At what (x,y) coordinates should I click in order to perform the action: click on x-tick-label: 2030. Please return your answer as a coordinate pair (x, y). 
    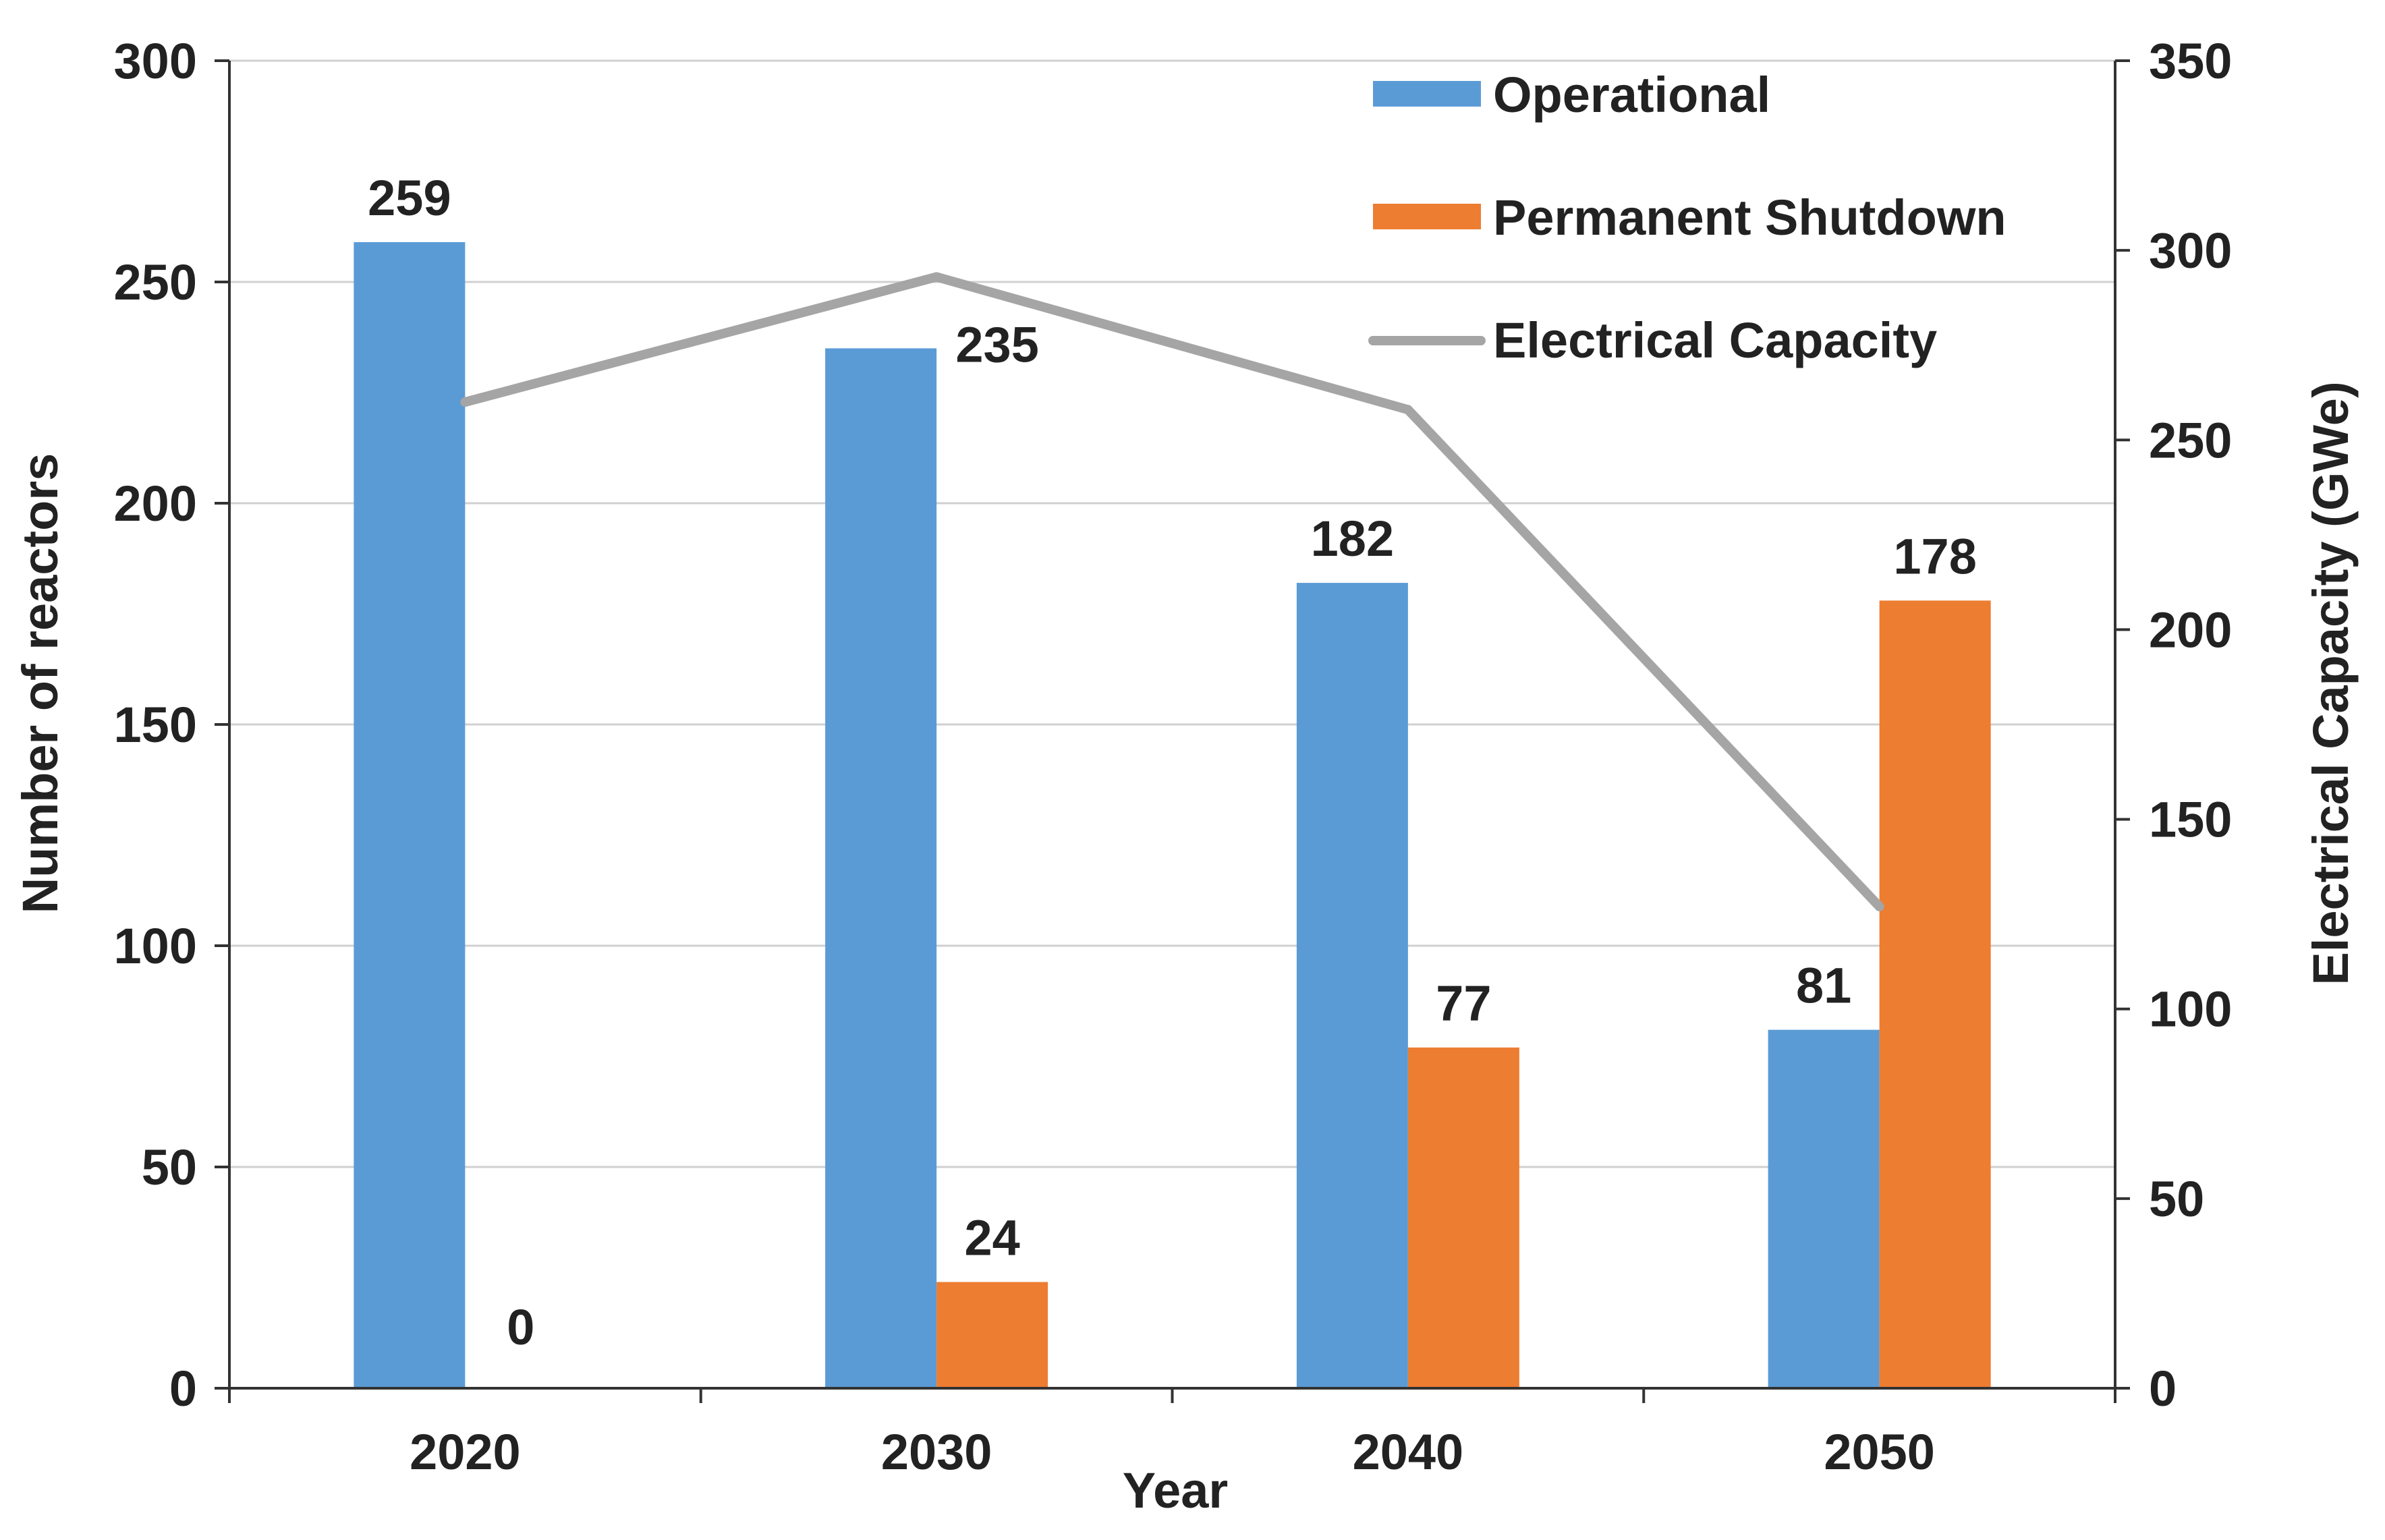
    Looking at the image, I should click on (936, 1452).